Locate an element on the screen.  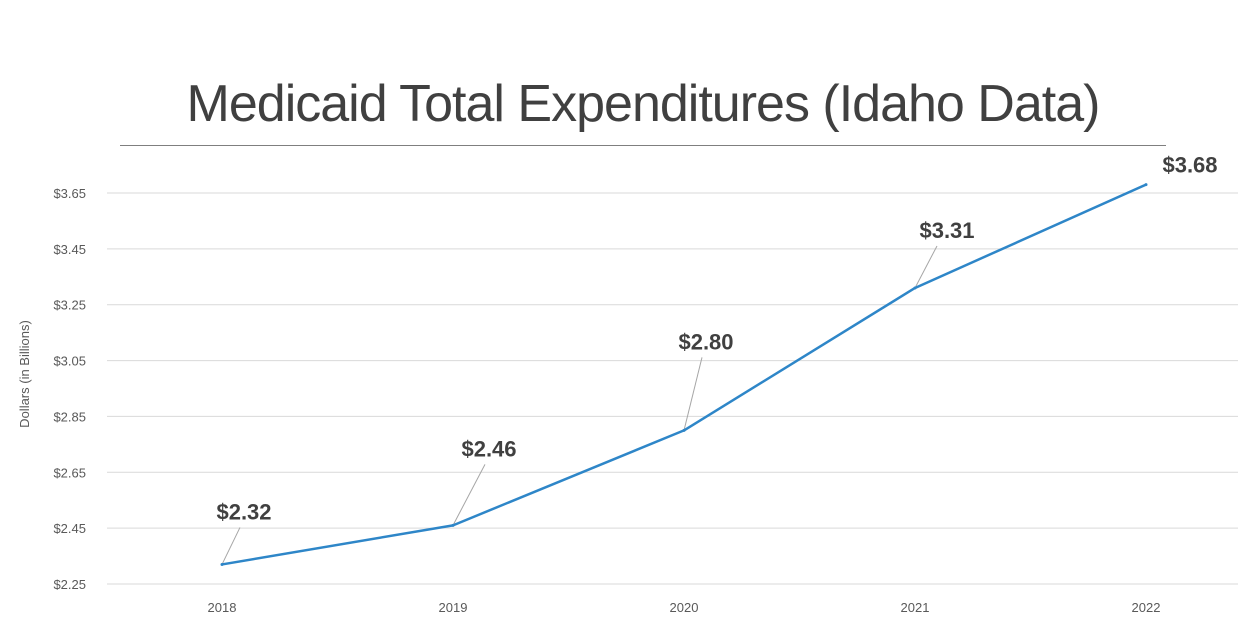
x-tick-label: 2018 is located at coordinates (222, 607).